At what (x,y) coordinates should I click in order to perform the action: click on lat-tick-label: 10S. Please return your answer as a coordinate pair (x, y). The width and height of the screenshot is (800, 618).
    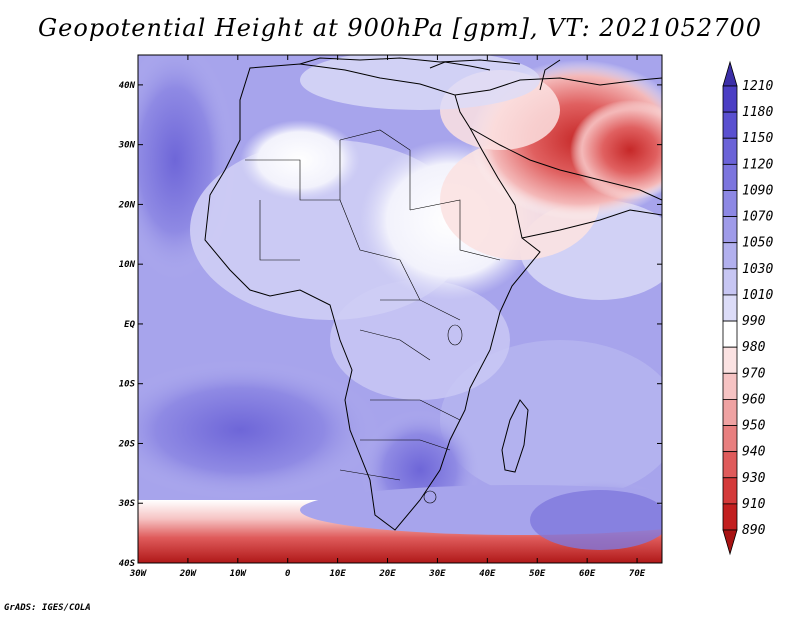
    Looking at the image, I should click on (127, 385).